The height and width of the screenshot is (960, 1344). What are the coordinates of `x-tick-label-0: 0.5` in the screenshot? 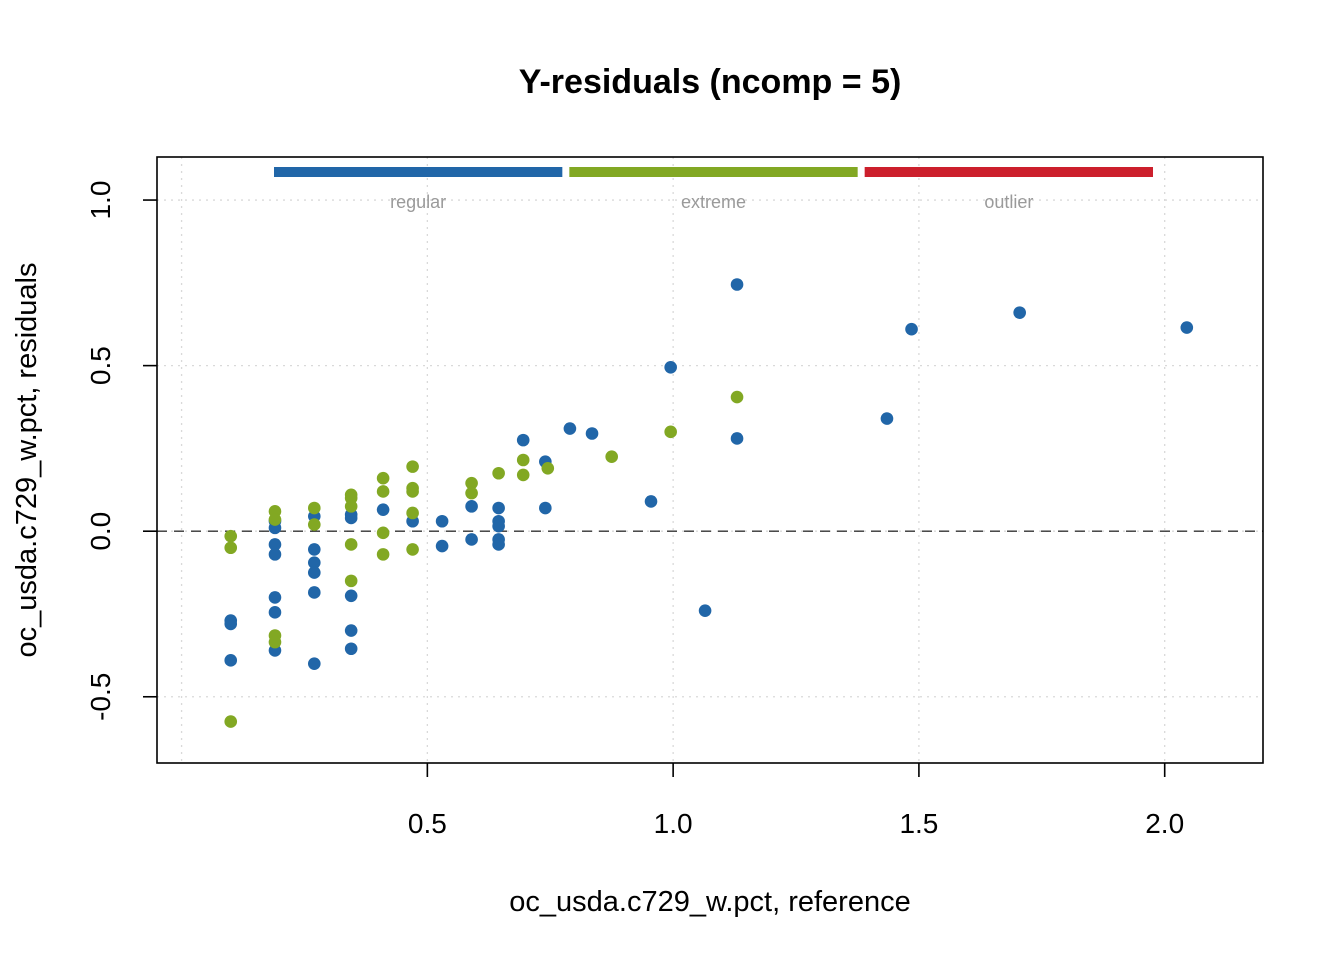 It's located at (427, 823).